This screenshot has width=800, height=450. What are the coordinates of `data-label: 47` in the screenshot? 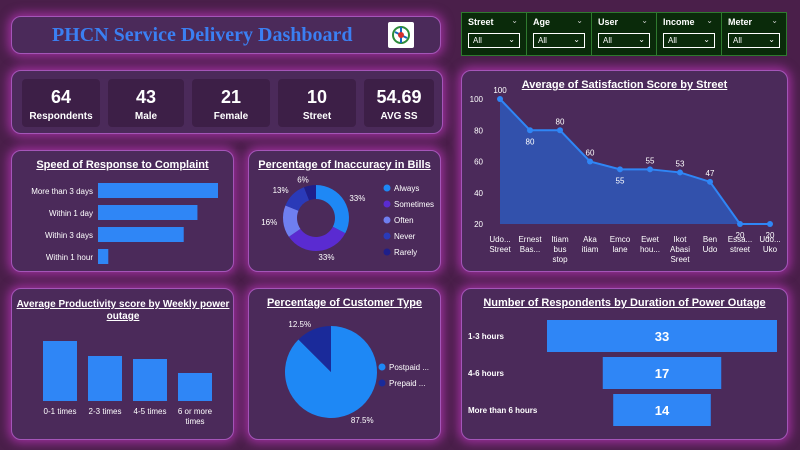 It's located at (710, 173).